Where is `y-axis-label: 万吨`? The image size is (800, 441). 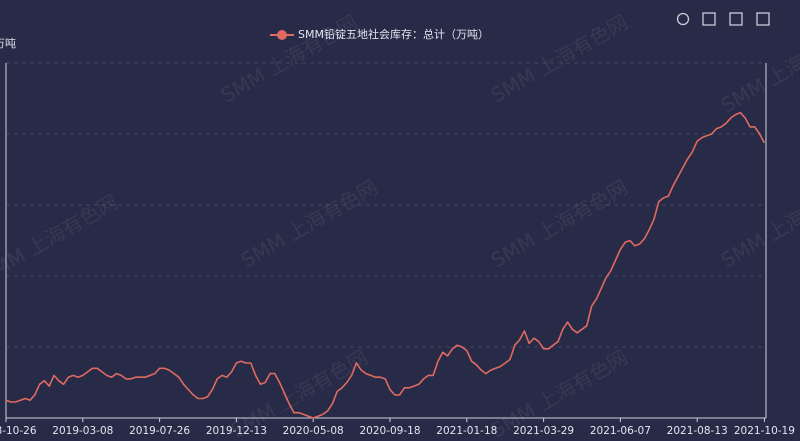 y-axis-label: 万吨 is located at coordinates (8, 43).